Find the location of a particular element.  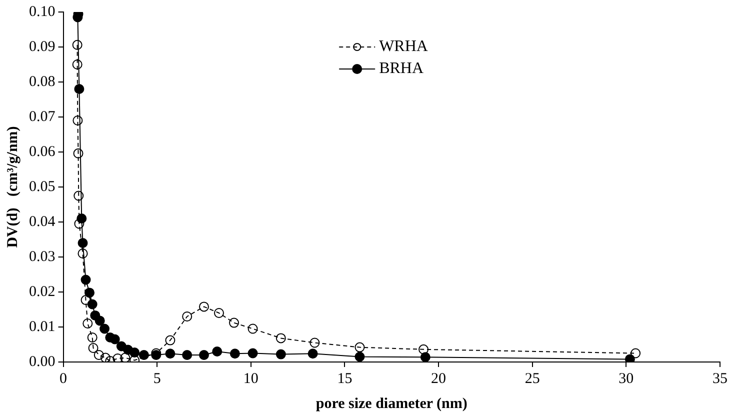

legend-label: BRHA is located at coordinates (401, 69).